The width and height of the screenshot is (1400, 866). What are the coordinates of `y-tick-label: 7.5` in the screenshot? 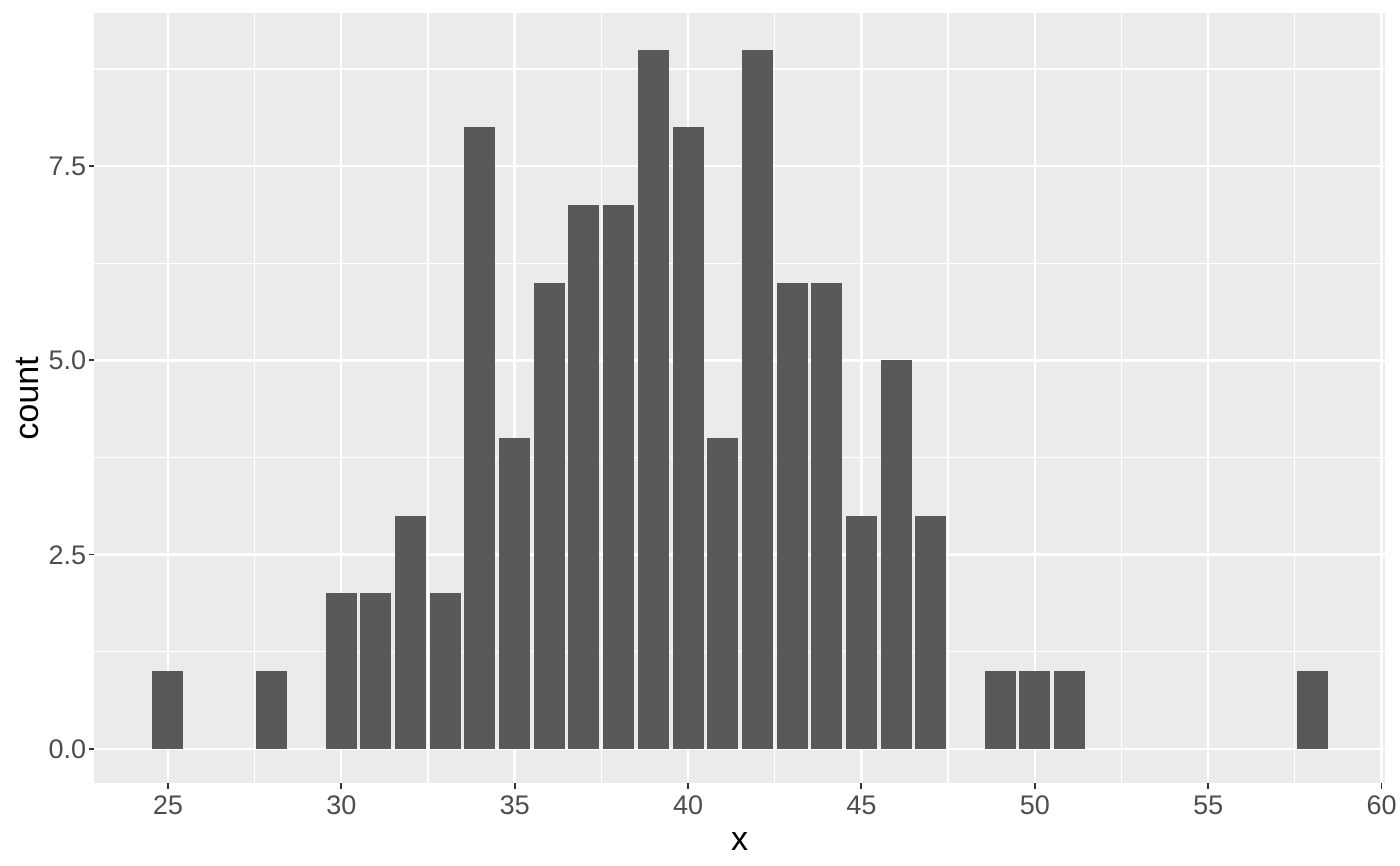 It's located at (67, 166).